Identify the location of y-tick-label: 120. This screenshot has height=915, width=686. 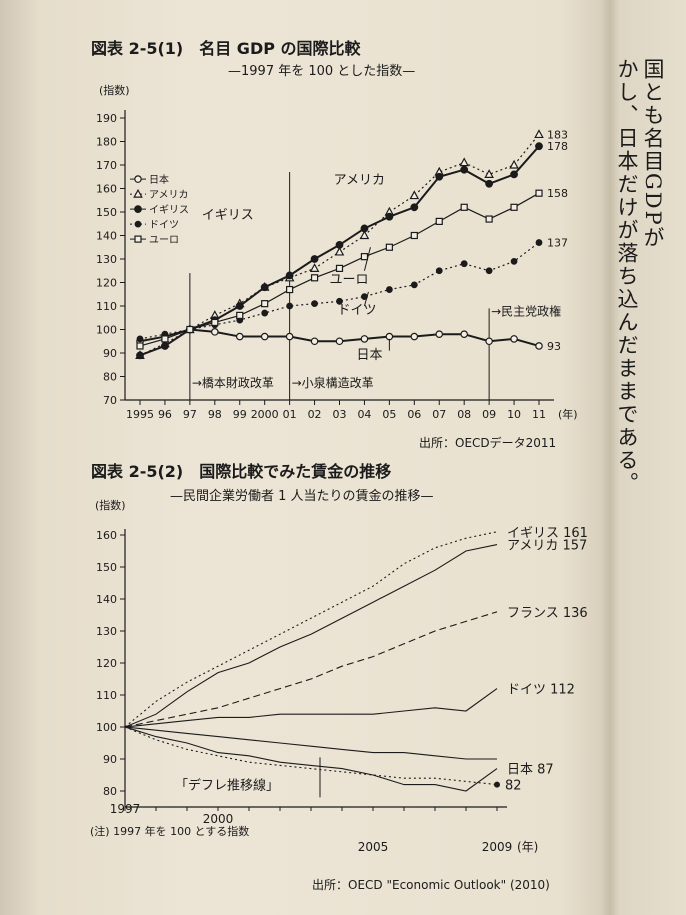
(106, 663).